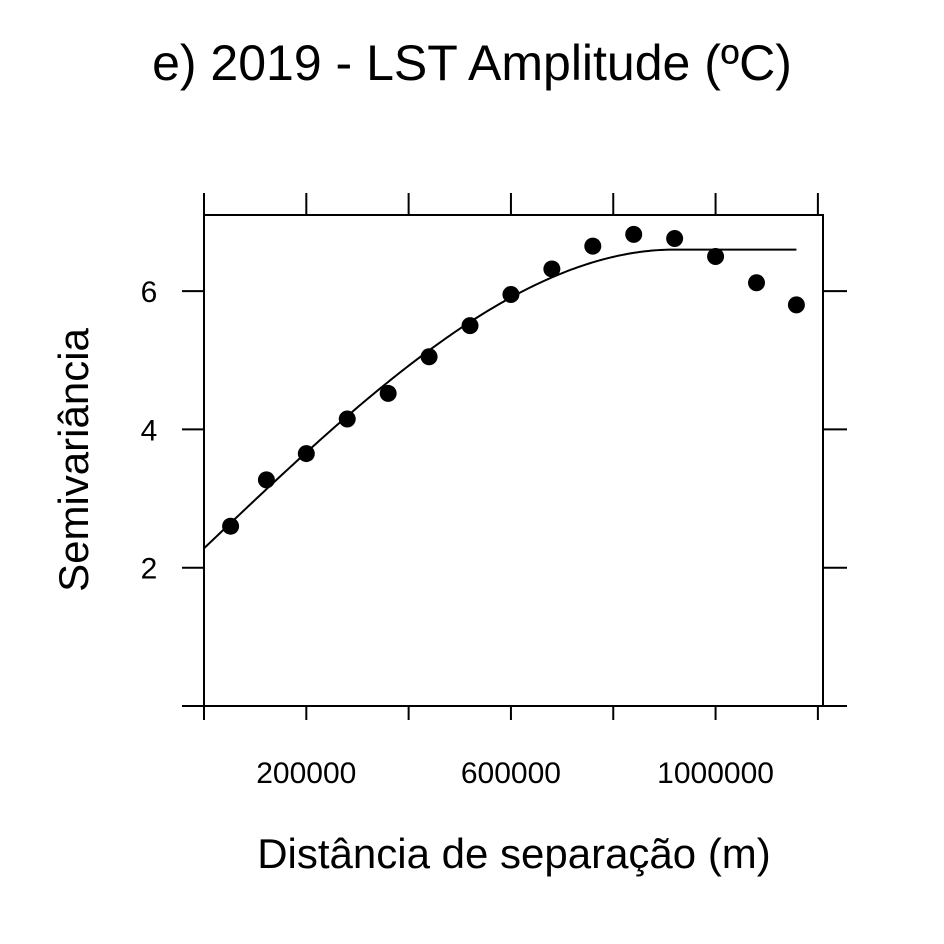 The height and width of the screenshot is (944, 944). I want to click on y-axis-label: Semivariância, so click(73, 459).